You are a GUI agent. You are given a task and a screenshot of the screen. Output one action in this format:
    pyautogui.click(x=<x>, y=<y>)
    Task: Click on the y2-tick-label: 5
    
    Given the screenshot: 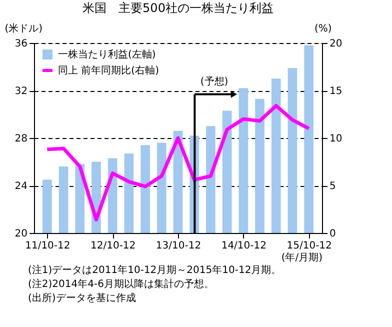 What is the action you would take?
    pyautogui.click(x=333, y=186)
    